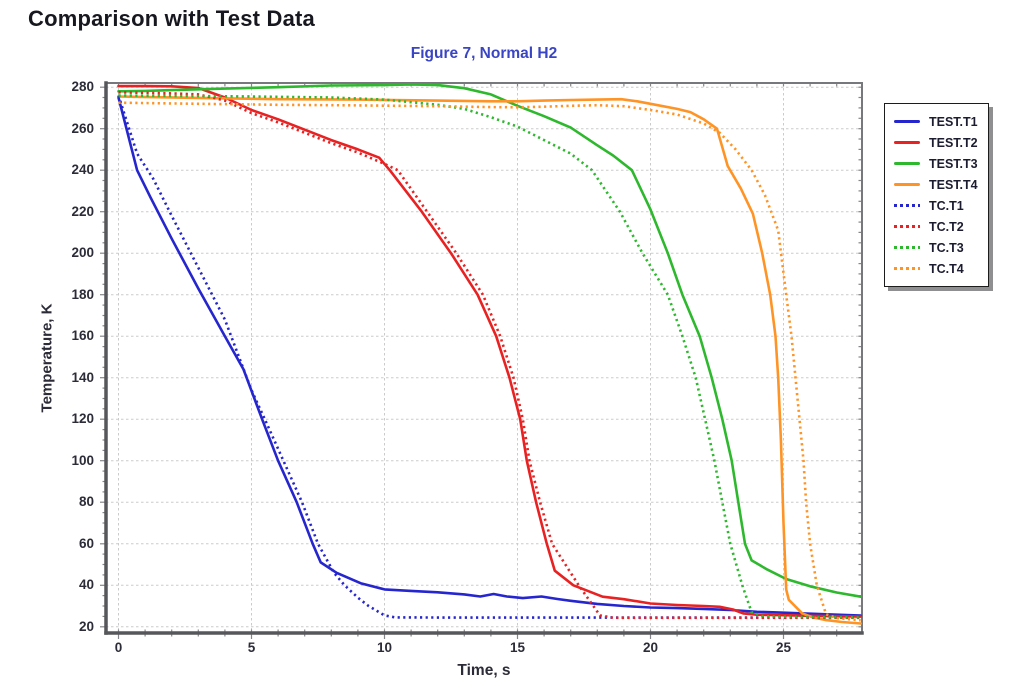  What do you see at coordinates (86, 543) in the screenshot?
I see `y-tick-label-60: 60` at bounding box center [86, 543].